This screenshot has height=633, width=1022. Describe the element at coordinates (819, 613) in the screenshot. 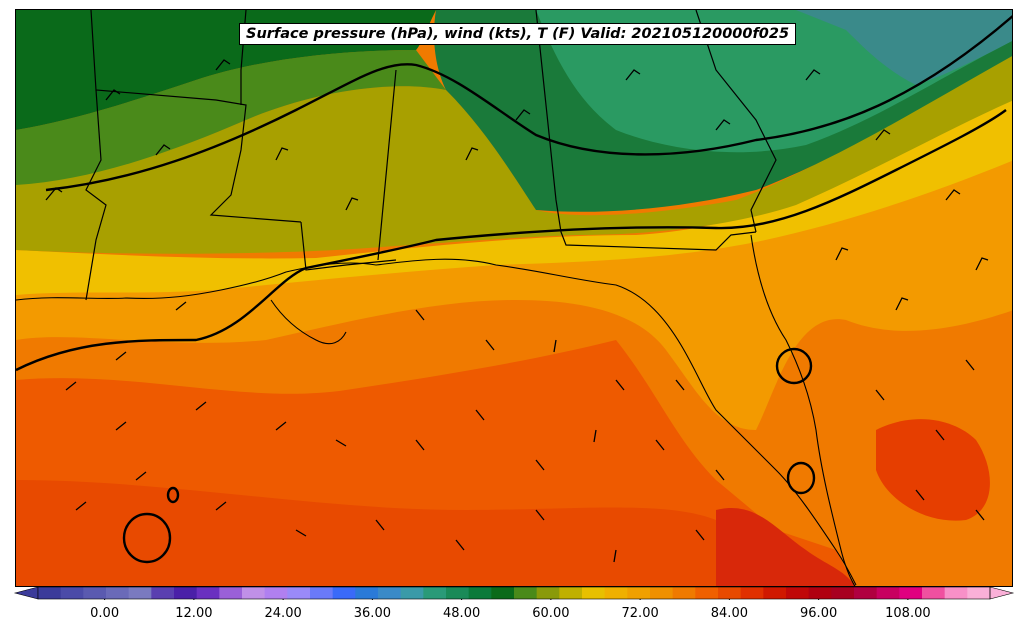

I see `colorbar-tick-label: 96.00` at that location.